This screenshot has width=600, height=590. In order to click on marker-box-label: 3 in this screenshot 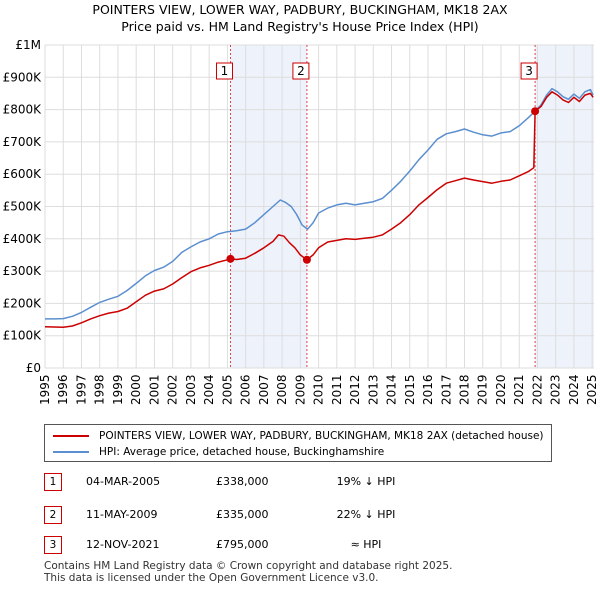, I will do `click(529, 71)`.